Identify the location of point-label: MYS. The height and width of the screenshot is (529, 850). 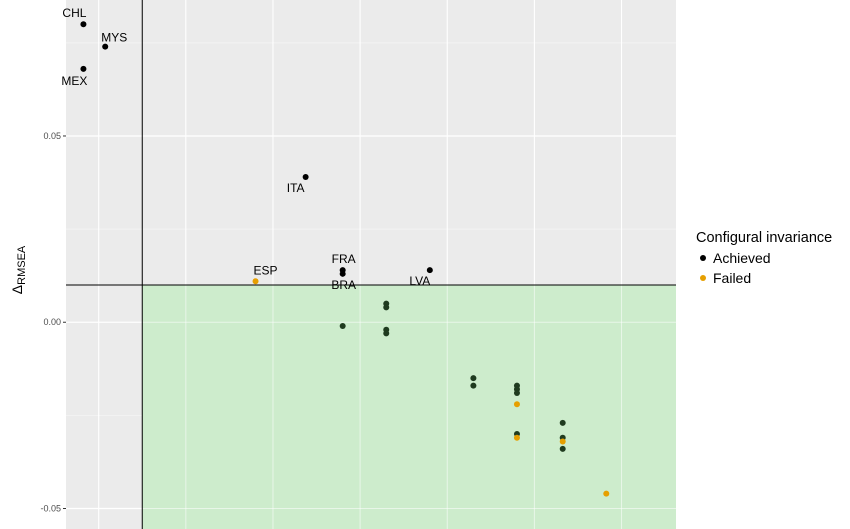
(114, 38).